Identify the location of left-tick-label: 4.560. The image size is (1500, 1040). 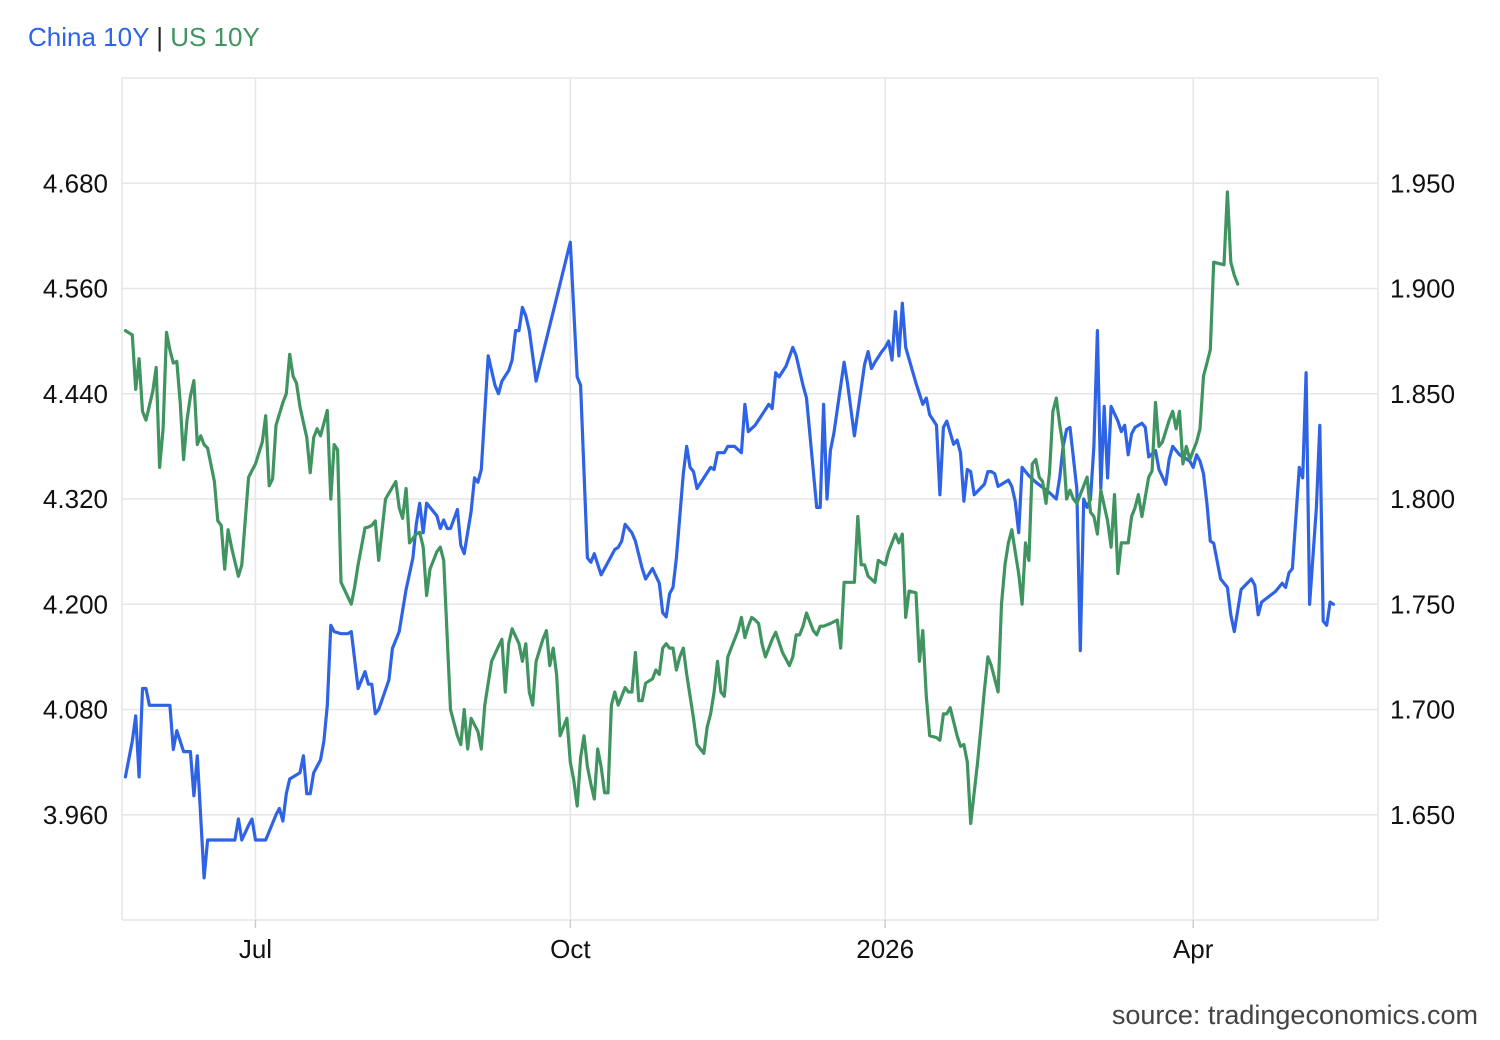
(75, 289).